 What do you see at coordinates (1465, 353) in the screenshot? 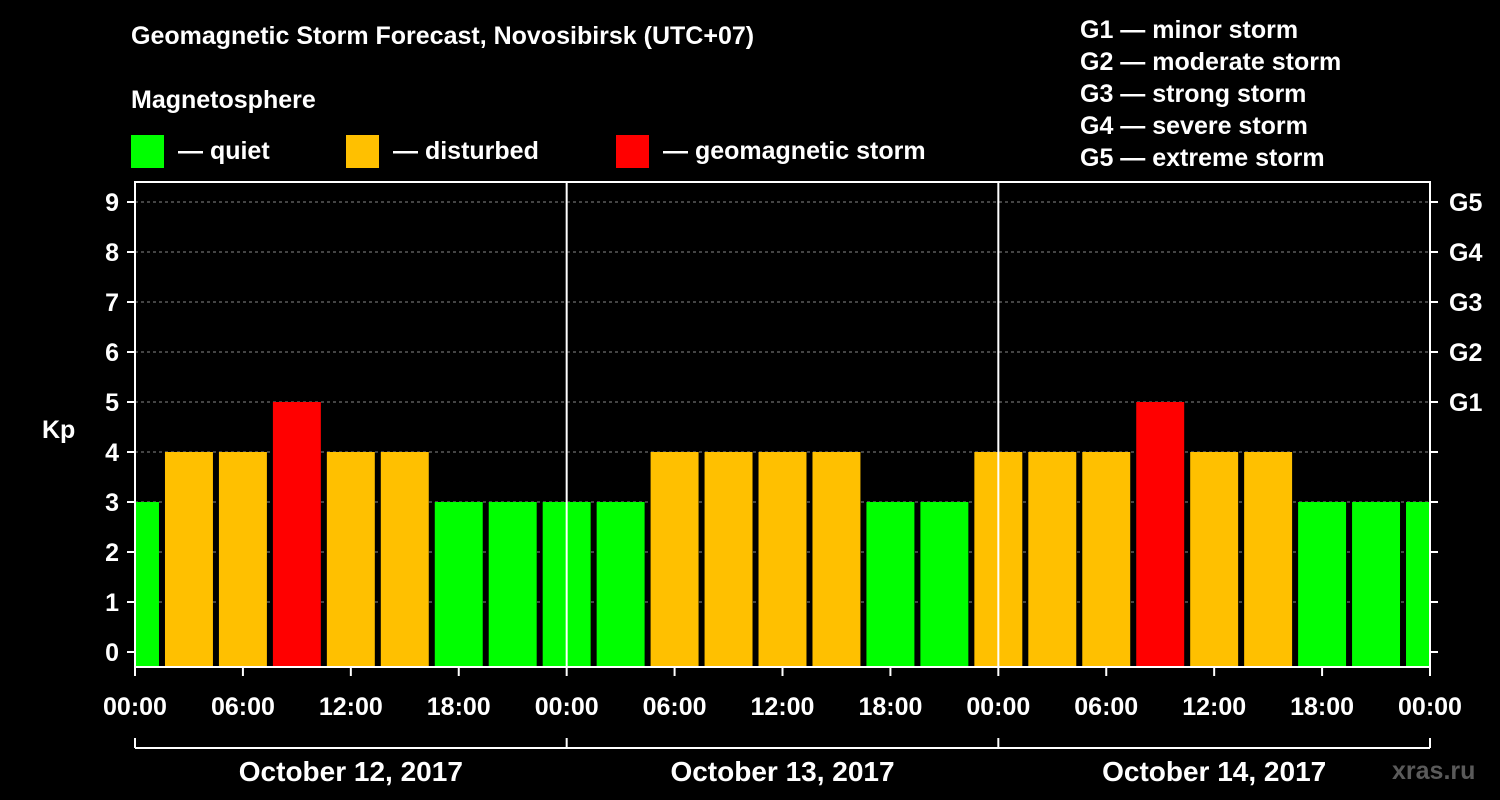
I see `g-axis-label: G2` at bounding box center [1465, 353].